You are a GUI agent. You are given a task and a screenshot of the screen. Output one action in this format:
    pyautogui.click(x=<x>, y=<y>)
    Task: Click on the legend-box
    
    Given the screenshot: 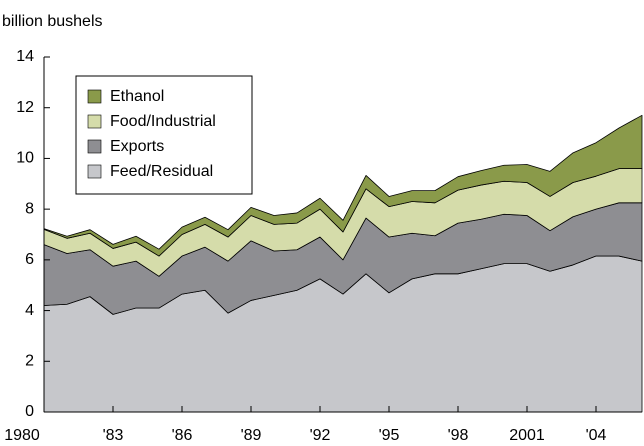 What is the action you would take?
    pyautogui.click(x=164, y=135)
    